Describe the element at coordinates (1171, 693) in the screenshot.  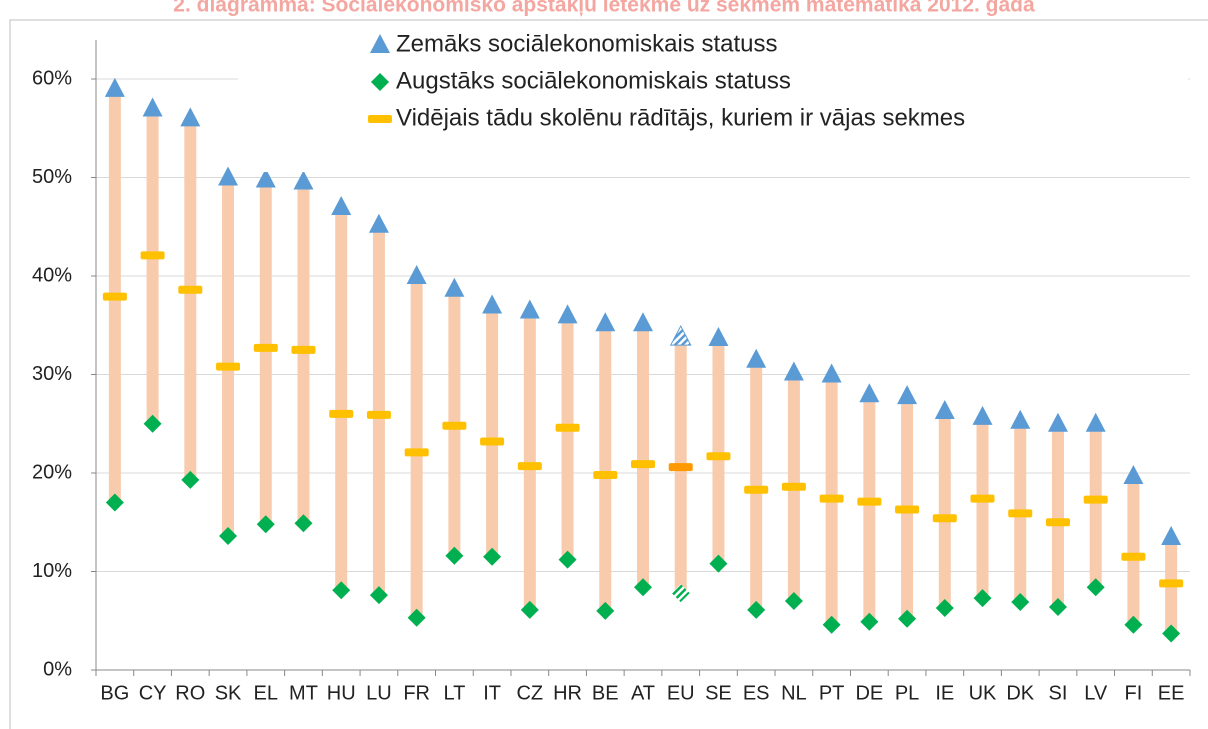
I see `x-tick-label: EE` at that location.